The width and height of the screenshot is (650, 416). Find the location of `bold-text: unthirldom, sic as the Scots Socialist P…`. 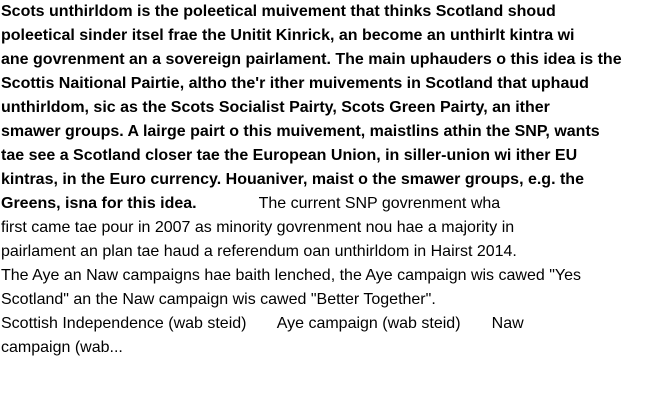

bold-text: unthirldom, sic as the Scots Socialist P… is located at coordinates (275, 107).